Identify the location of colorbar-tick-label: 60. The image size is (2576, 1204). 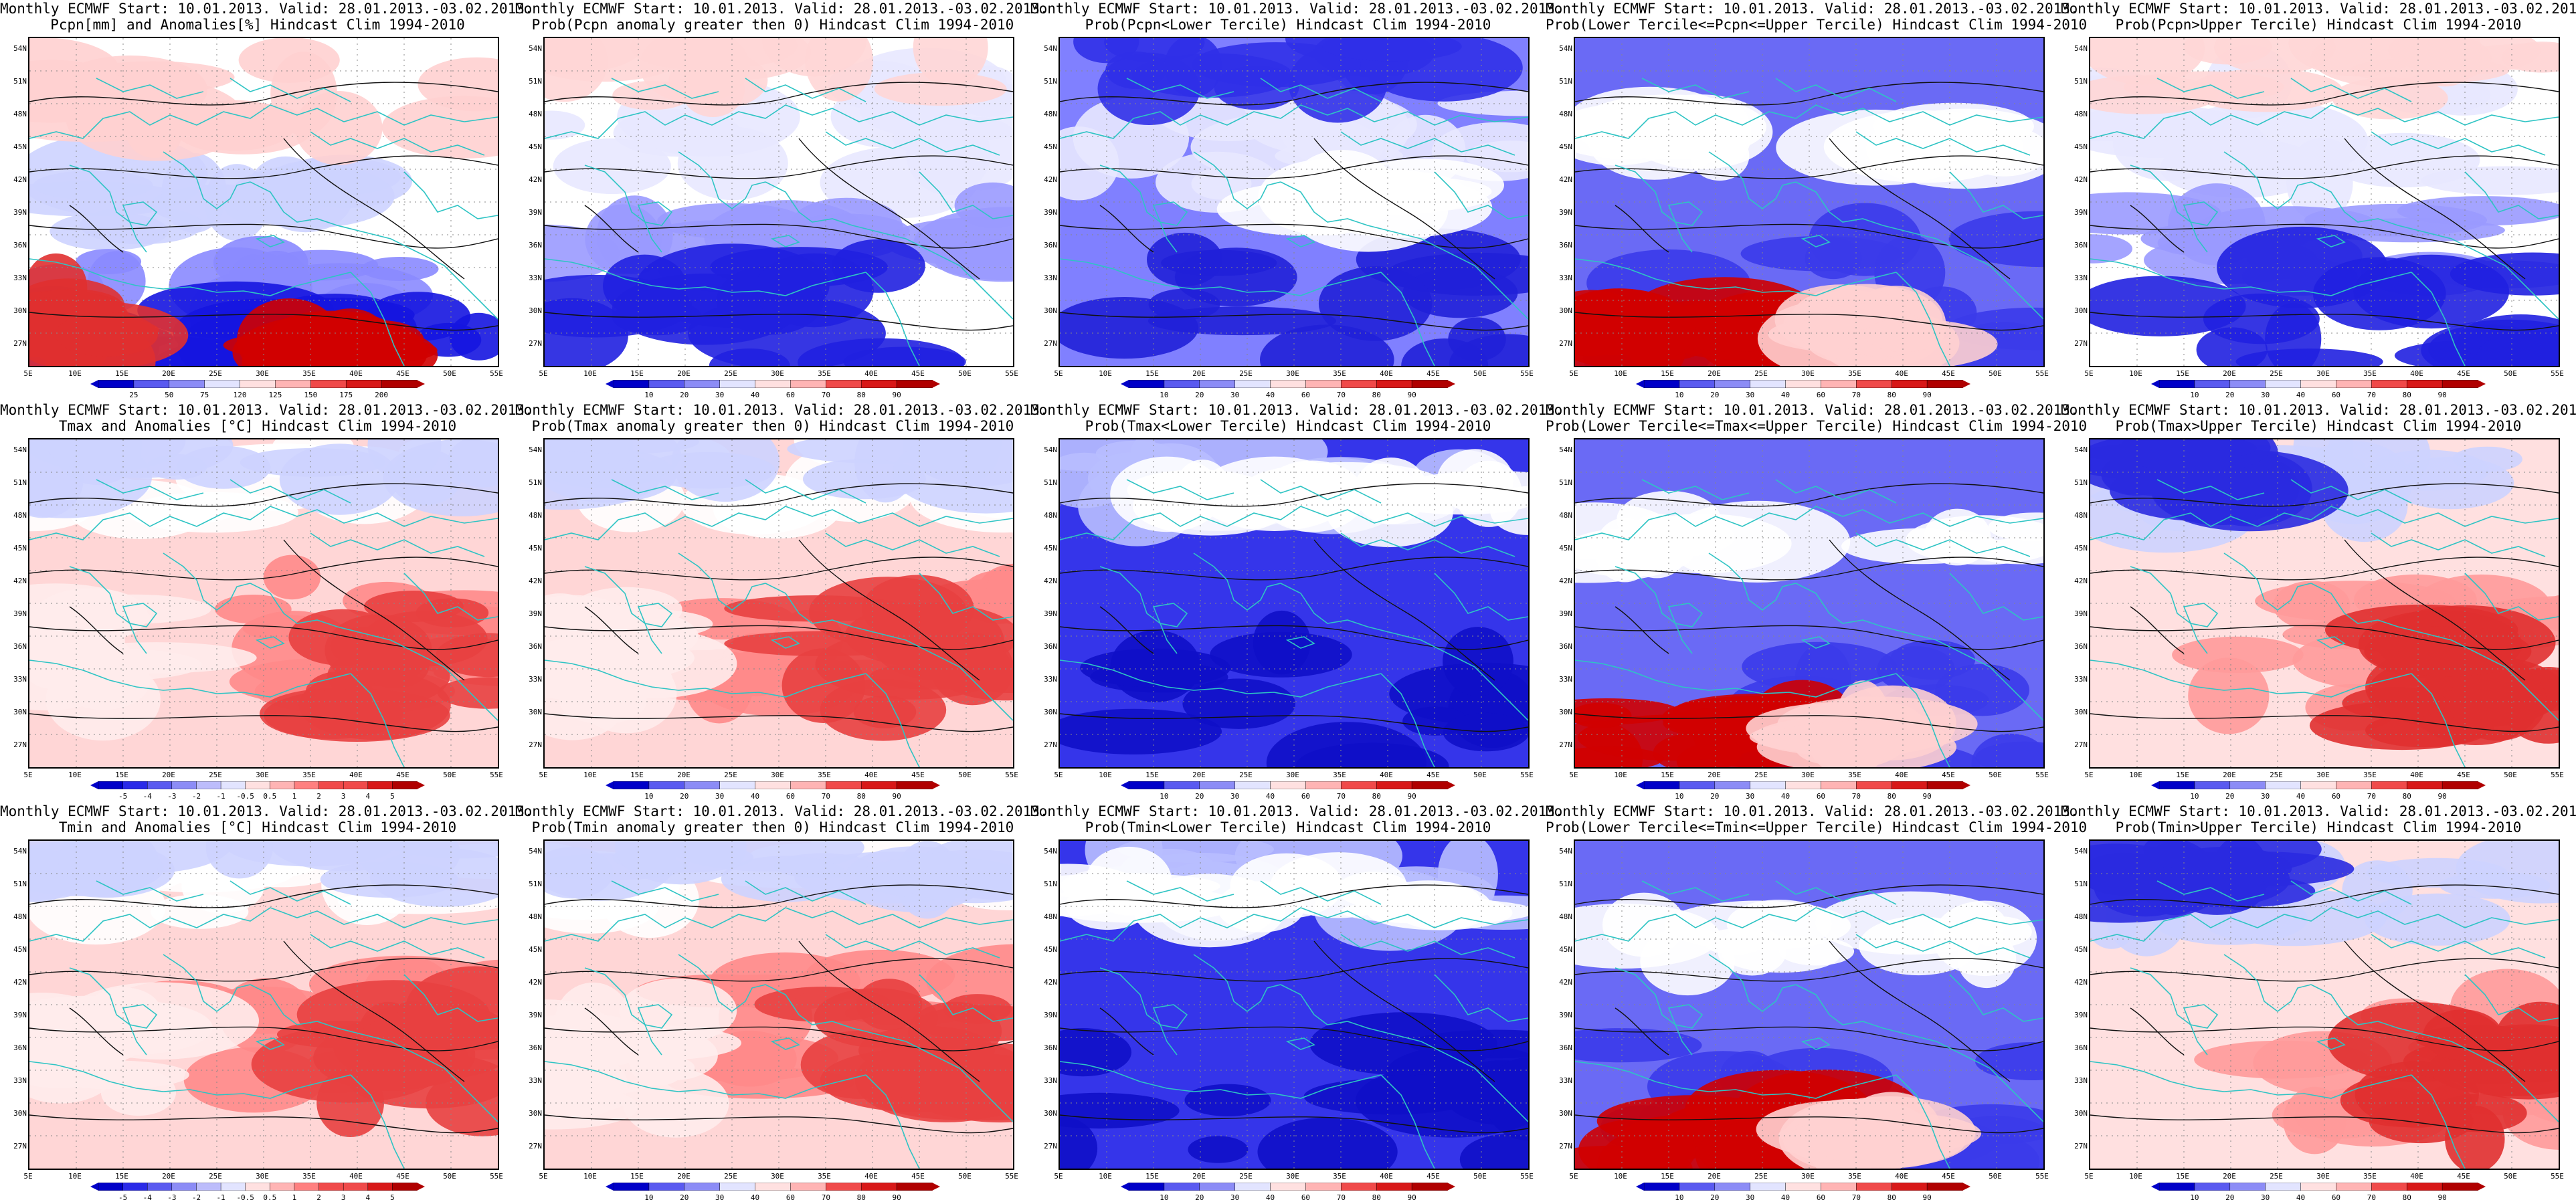
(1821, 1197).